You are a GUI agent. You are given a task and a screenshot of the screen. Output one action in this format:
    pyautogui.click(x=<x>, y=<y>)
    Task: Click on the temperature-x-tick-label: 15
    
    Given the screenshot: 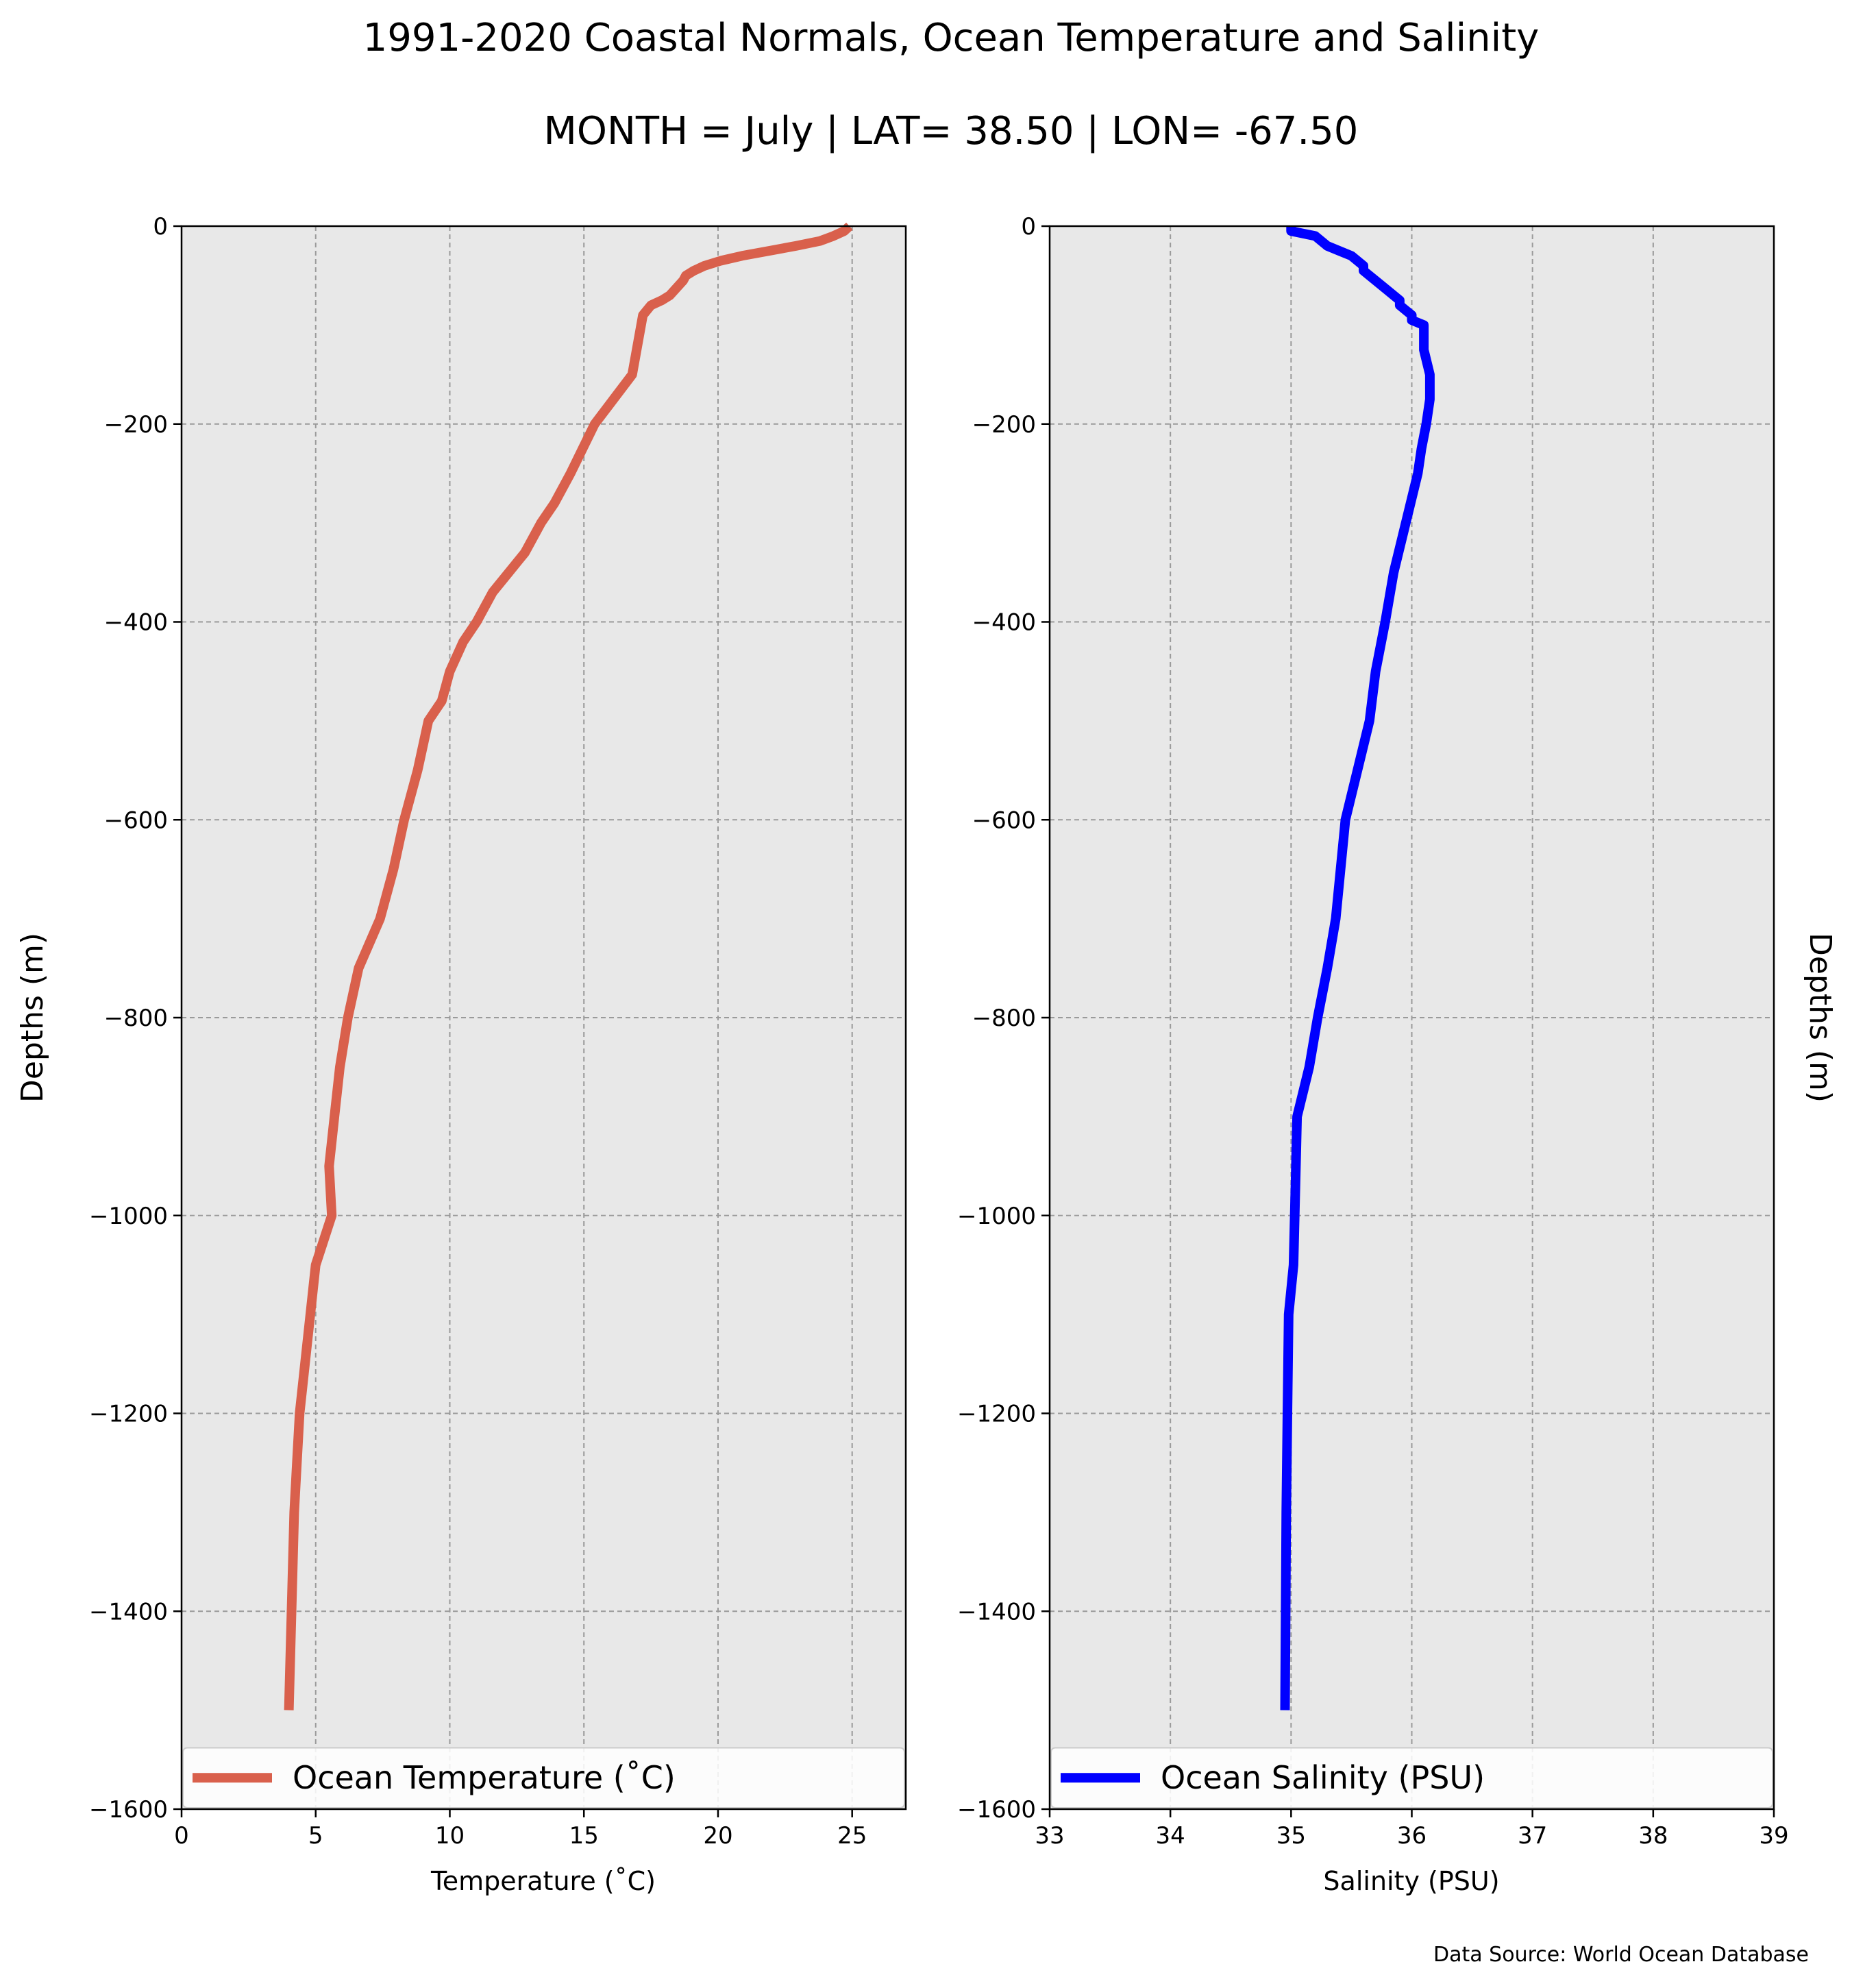 What is the action you would take?
    pyautogui.click(x=584, y=1836)
    